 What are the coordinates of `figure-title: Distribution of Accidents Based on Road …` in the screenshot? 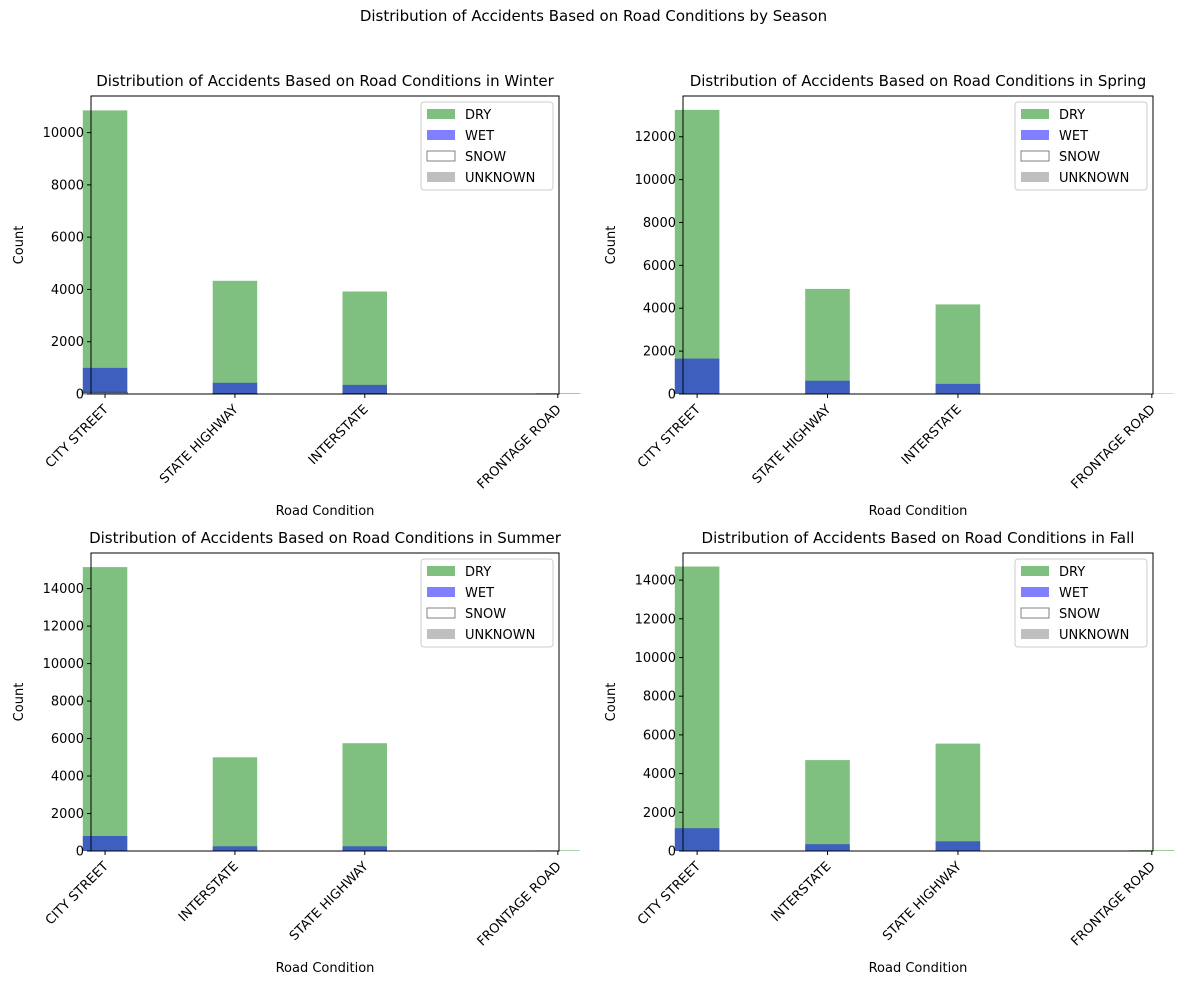 It's located at (593, 16).